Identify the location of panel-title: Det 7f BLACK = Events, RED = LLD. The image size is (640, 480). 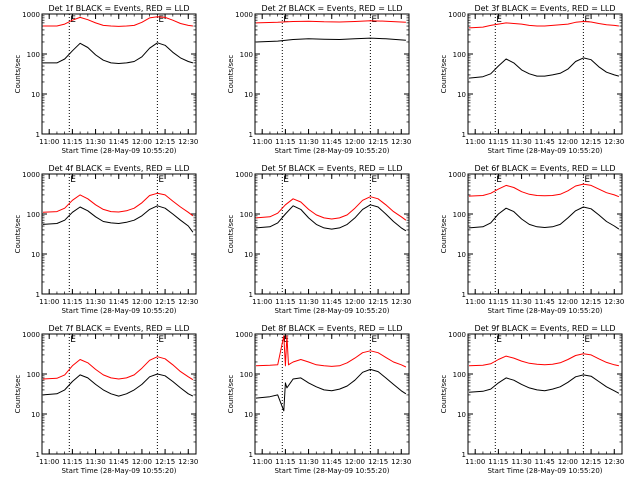
(118, 328).